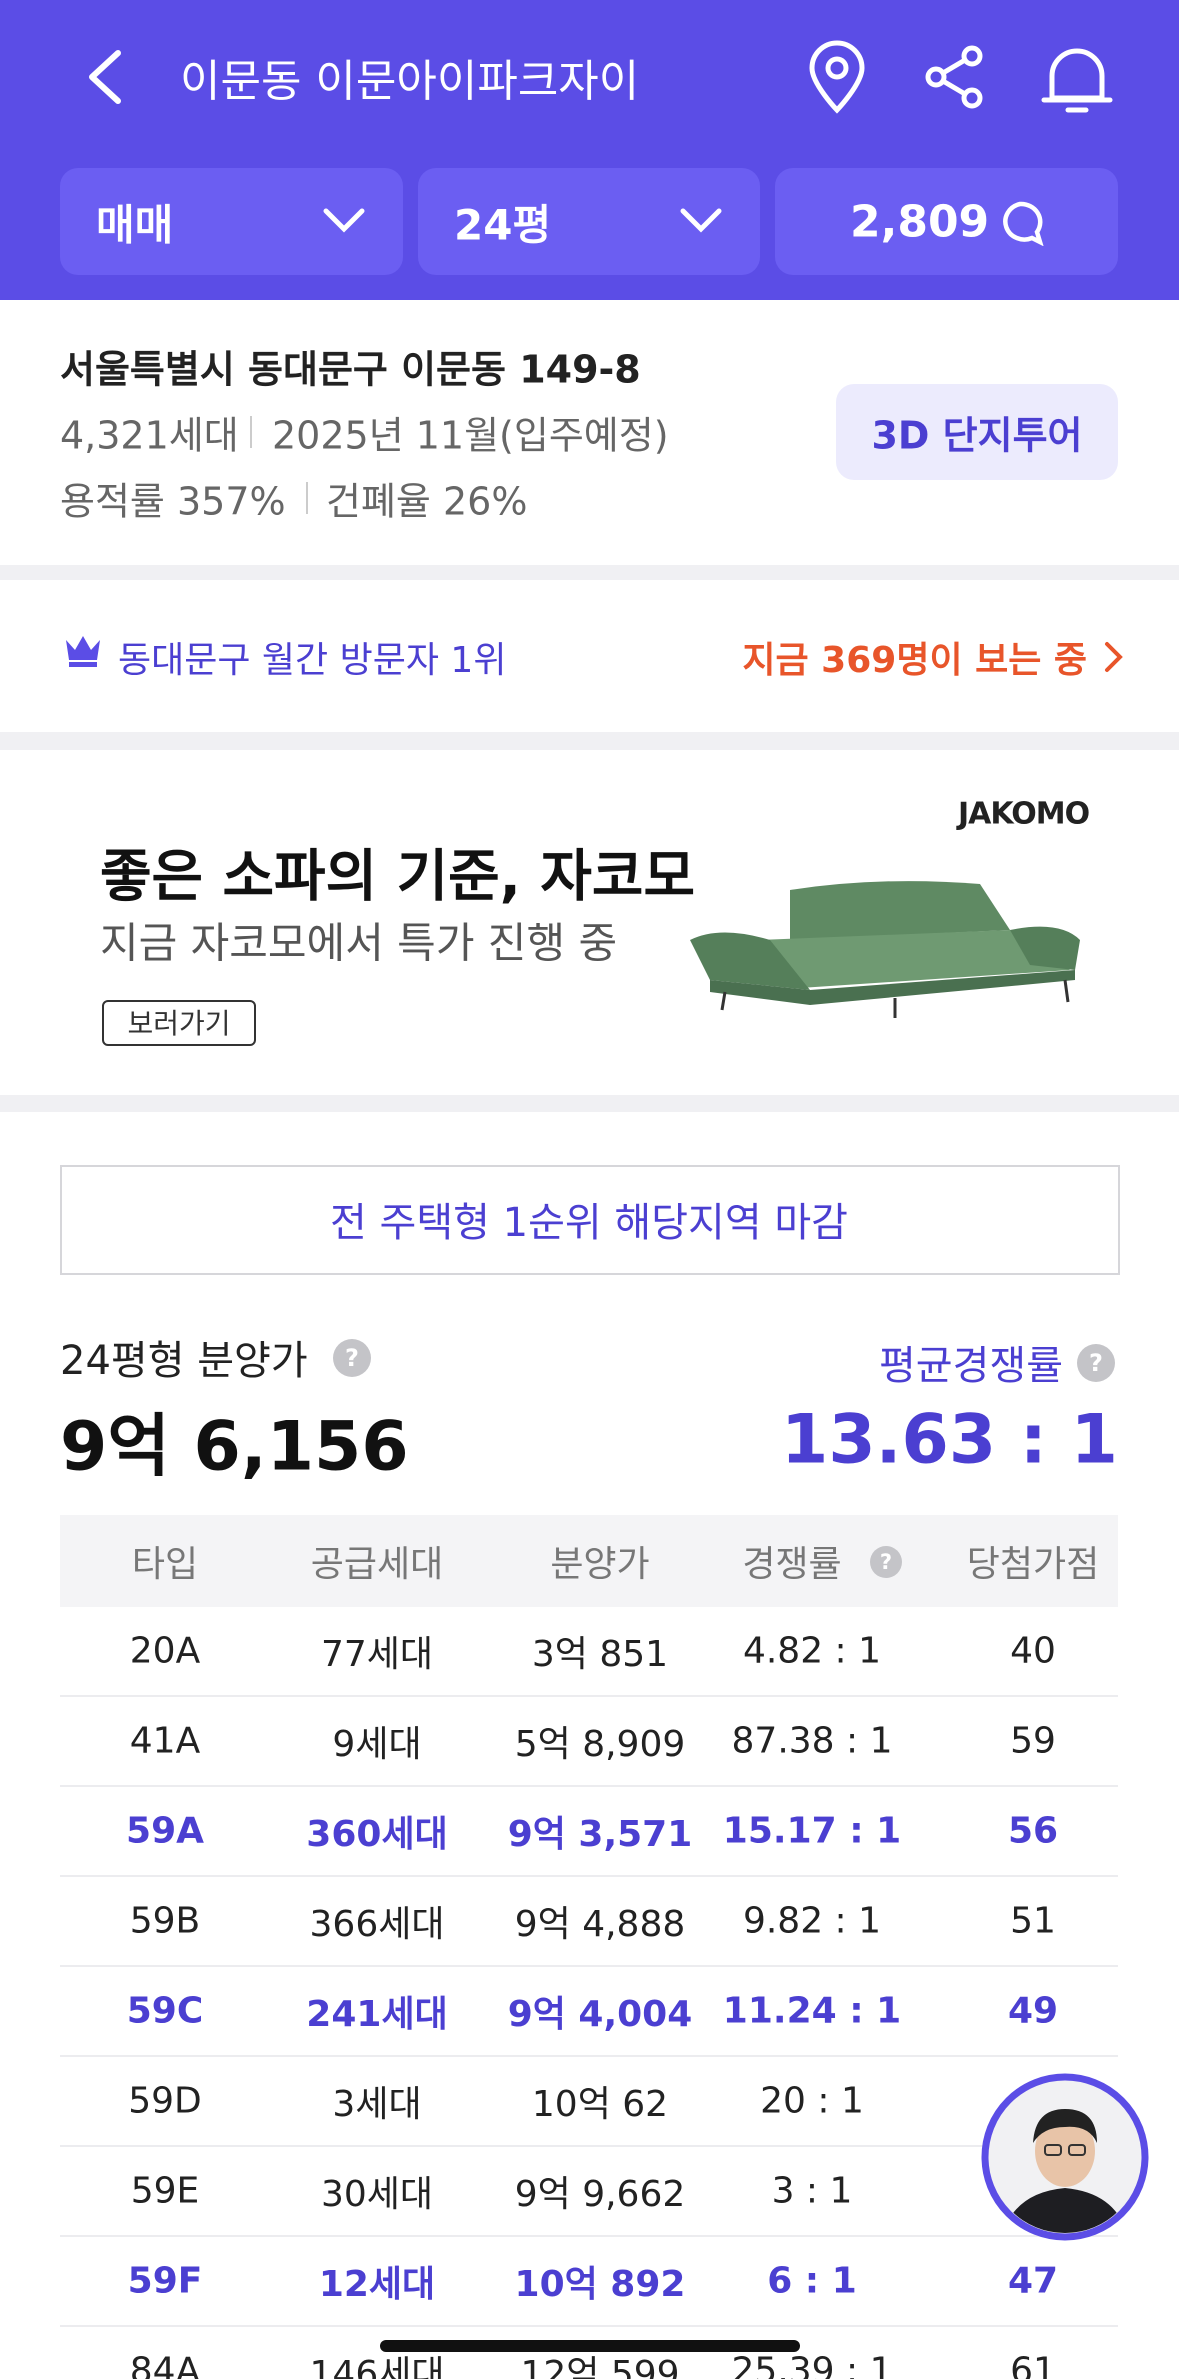 This screenshot has width=1179, height=2379. Describe the element at coordinates (377, 2284) in the screenshot. I see `table-cell: 12세대` at that location.